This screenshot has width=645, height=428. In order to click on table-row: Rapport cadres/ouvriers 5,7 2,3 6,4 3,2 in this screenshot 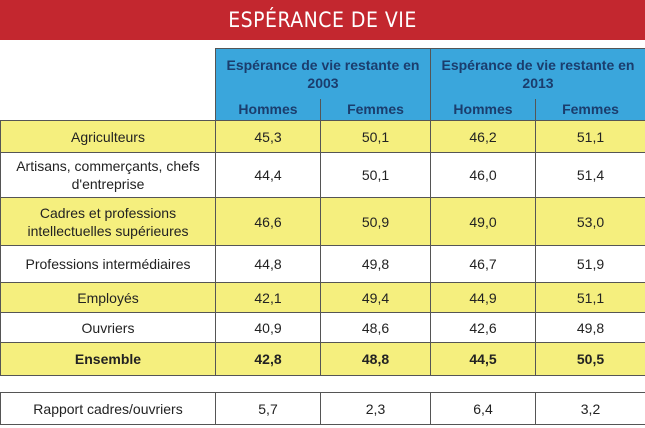, I will do `click(322, 408)`.